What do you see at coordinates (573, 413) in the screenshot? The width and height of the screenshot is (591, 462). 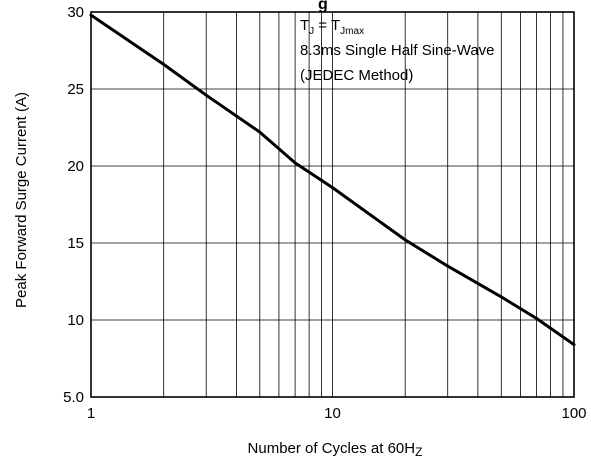 I see `x-tick-label: 100` at bounding box center [573, 413].